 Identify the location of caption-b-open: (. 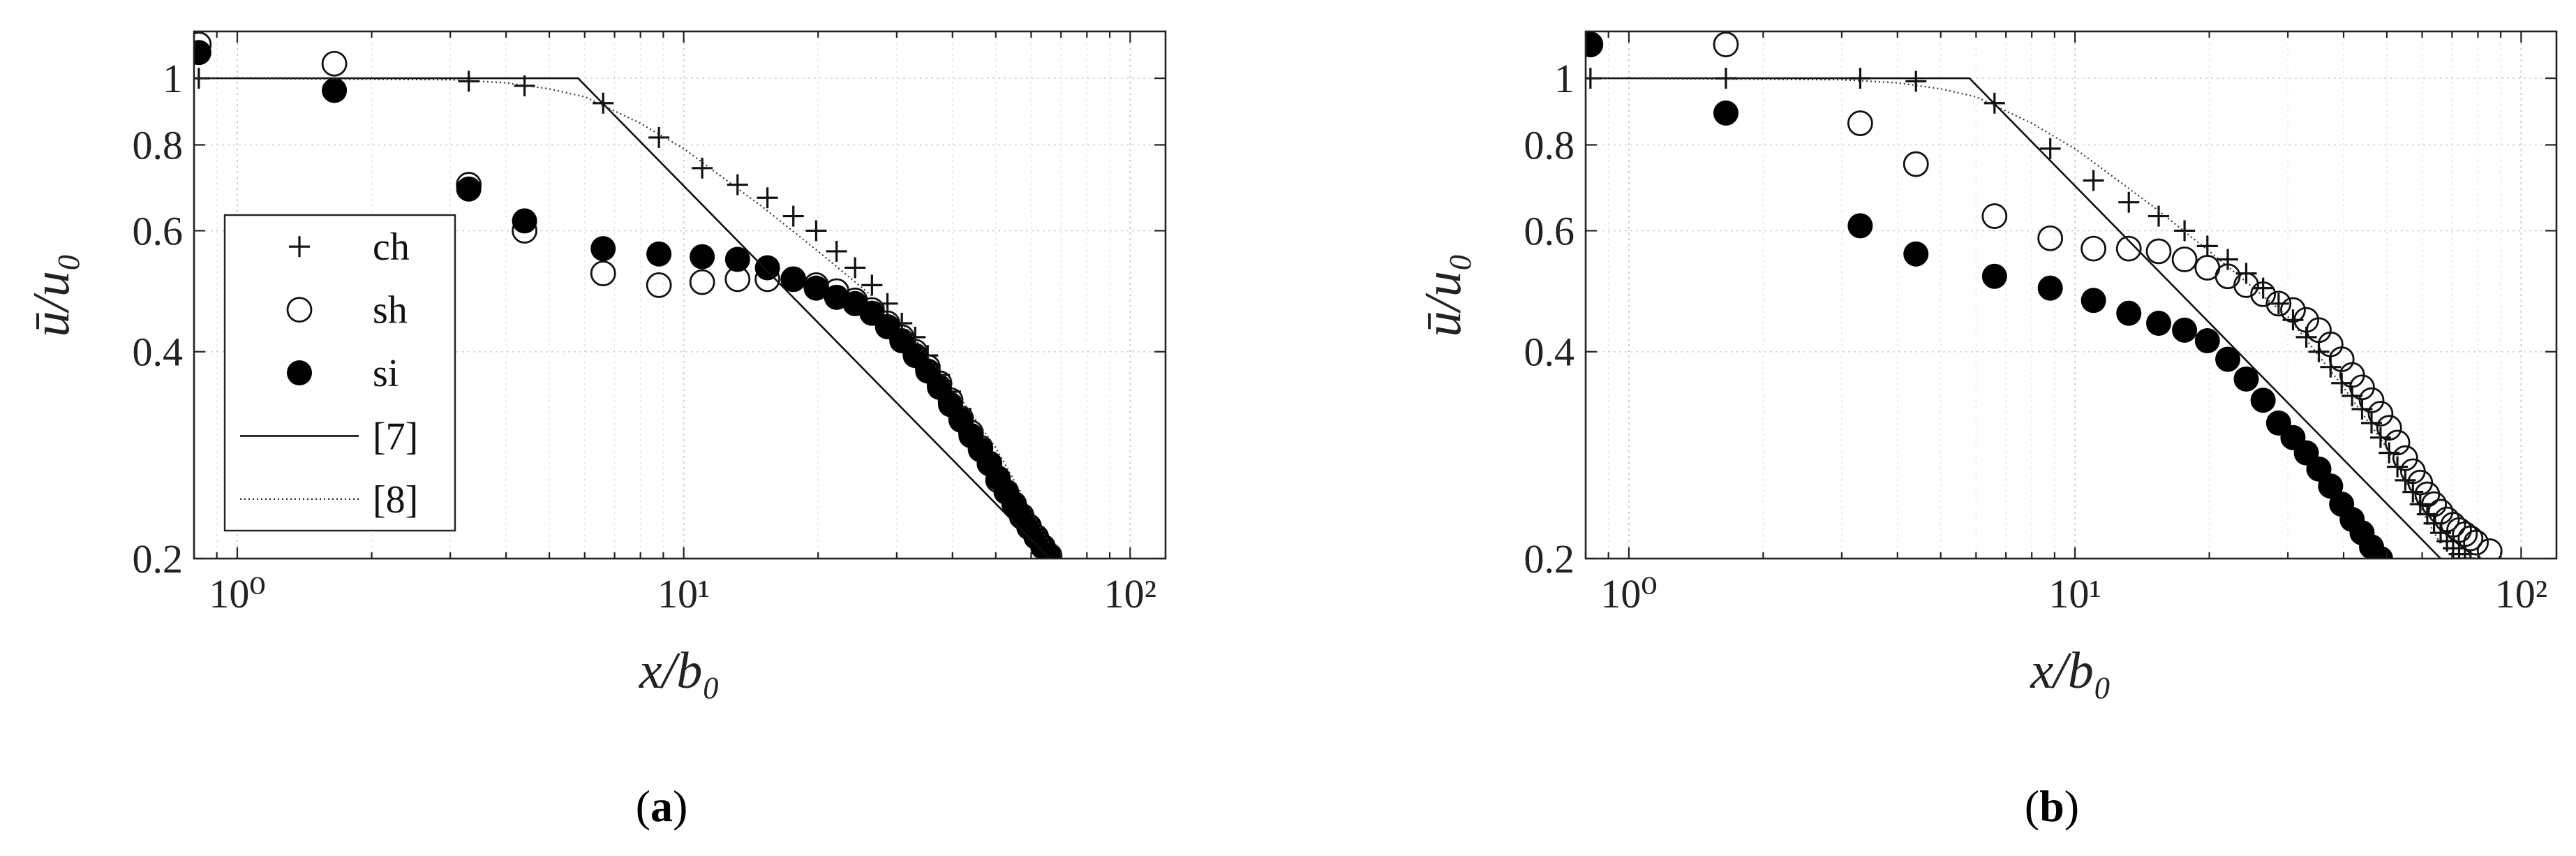
(2032, 806).